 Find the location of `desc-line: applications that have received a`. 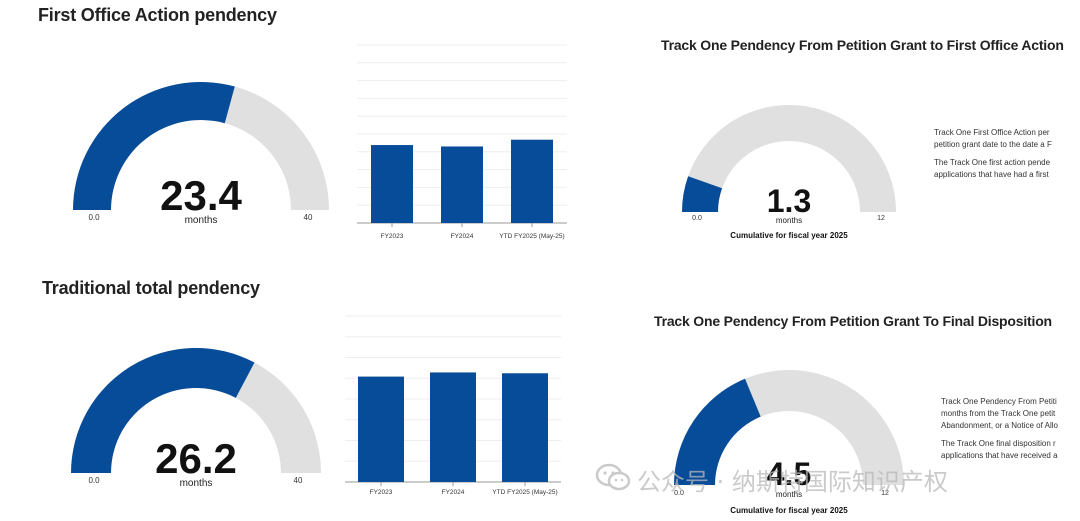

desc-line: applications that have received a is located at coordinates (999, 455).